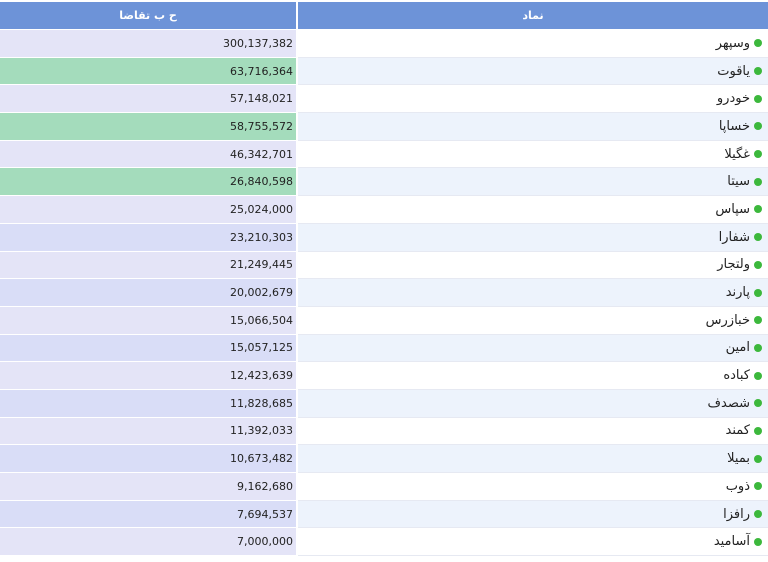 Image resolution: width=768 pixels, height=562 pixels. I want to click on symbol-cell: رافزا, so click(533, 514).